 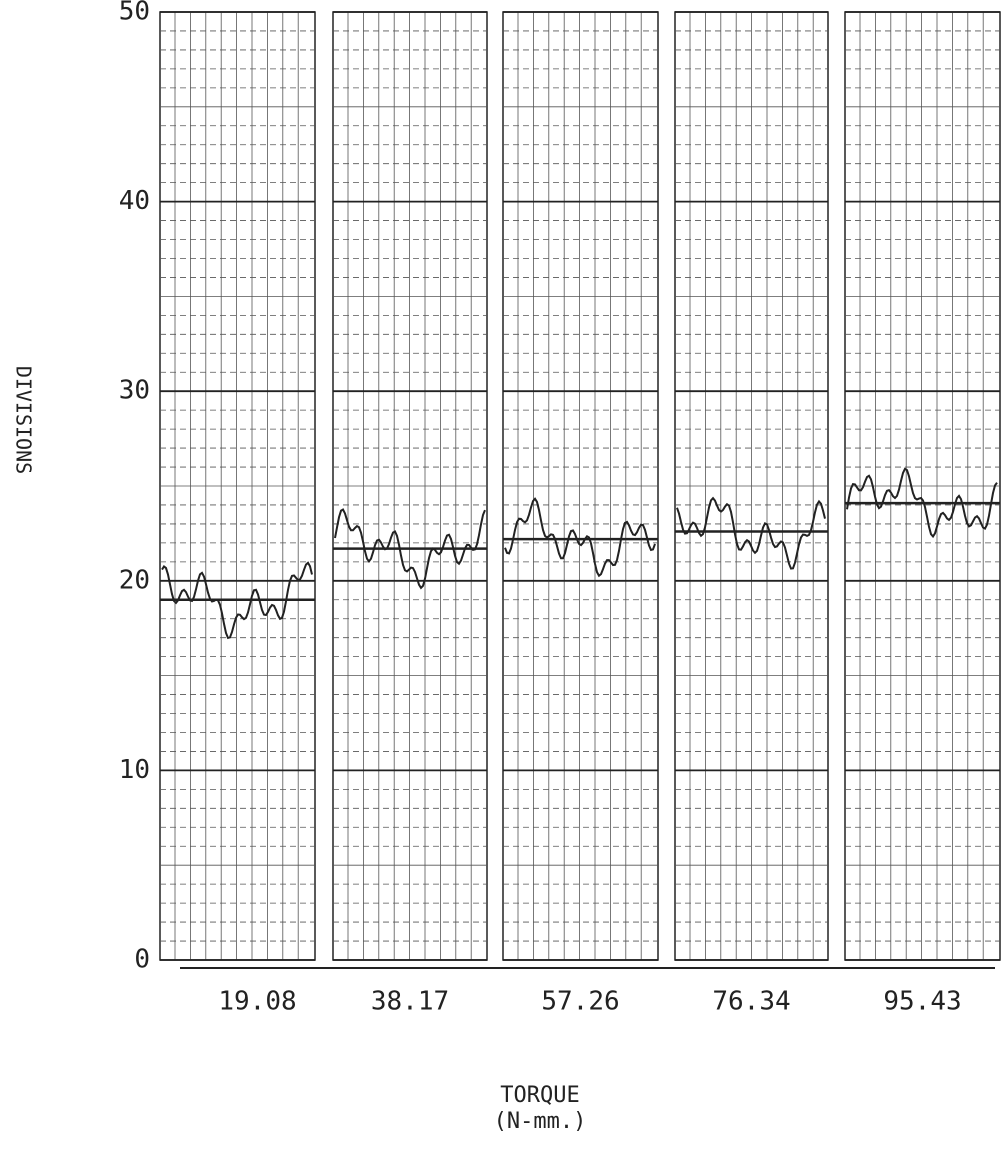 I want to click on x-tick-label: 38.17, so click(x=410, y=1002).